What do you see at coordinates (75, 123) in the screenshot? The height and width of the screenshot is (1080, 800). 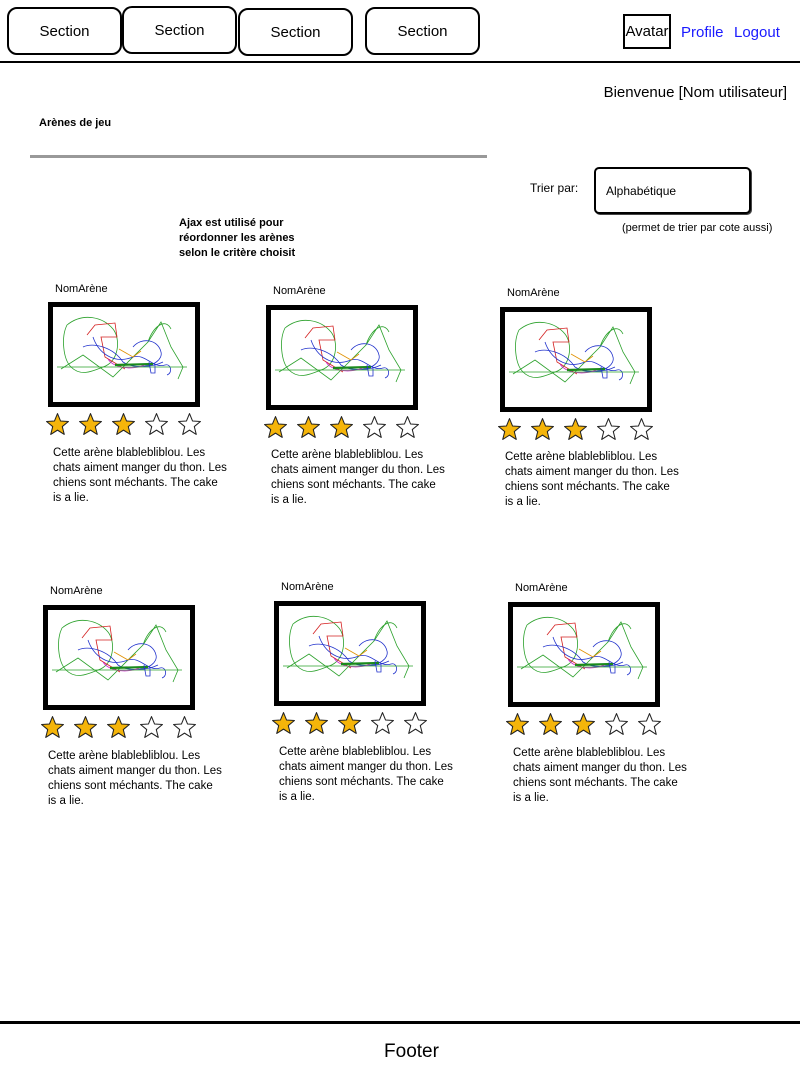 I see `page-title: Arènes de jeu` at bounding box center [75, 123].